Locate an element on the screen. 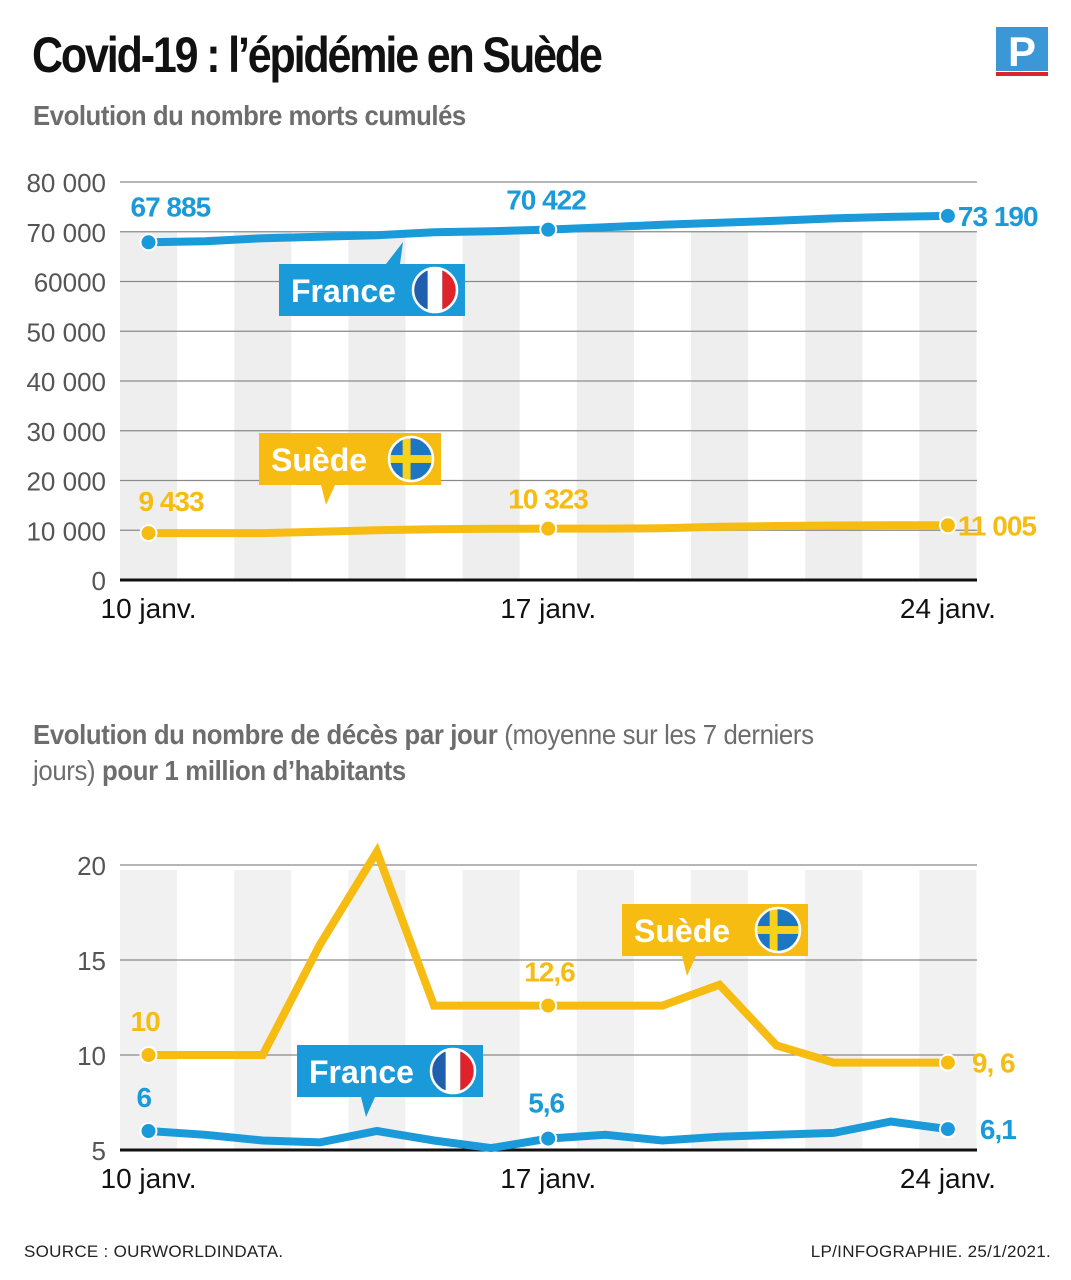  data-label: 6,1 is located at coordinates (998, 1129).